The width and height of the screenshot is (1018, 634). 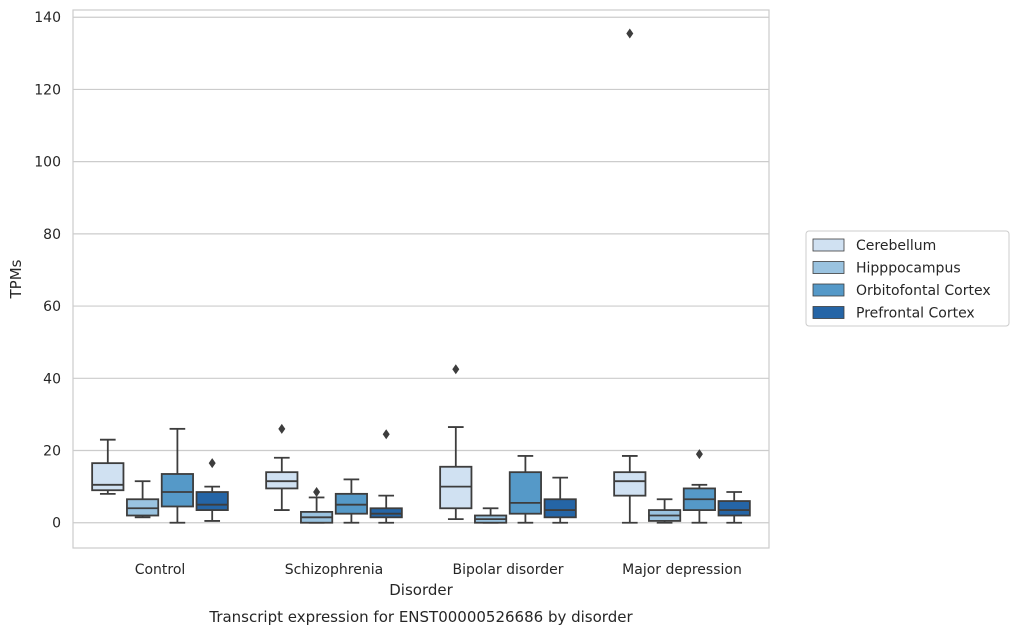 What do you see at coordinates (47, 18) in the screenshot?
I see `y-tick-label: 140` at bounding box center [47, 18].